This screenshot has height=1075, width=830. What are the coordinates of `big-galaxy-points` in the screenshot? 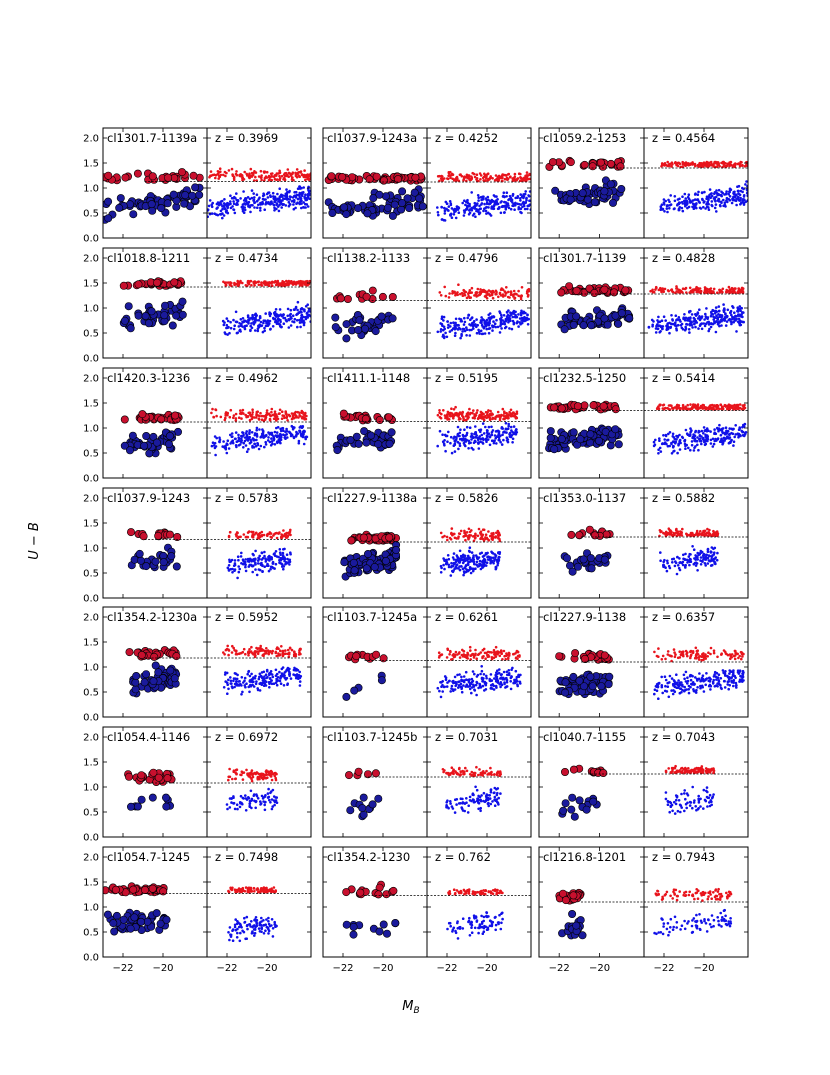 It's located at (151, 434).